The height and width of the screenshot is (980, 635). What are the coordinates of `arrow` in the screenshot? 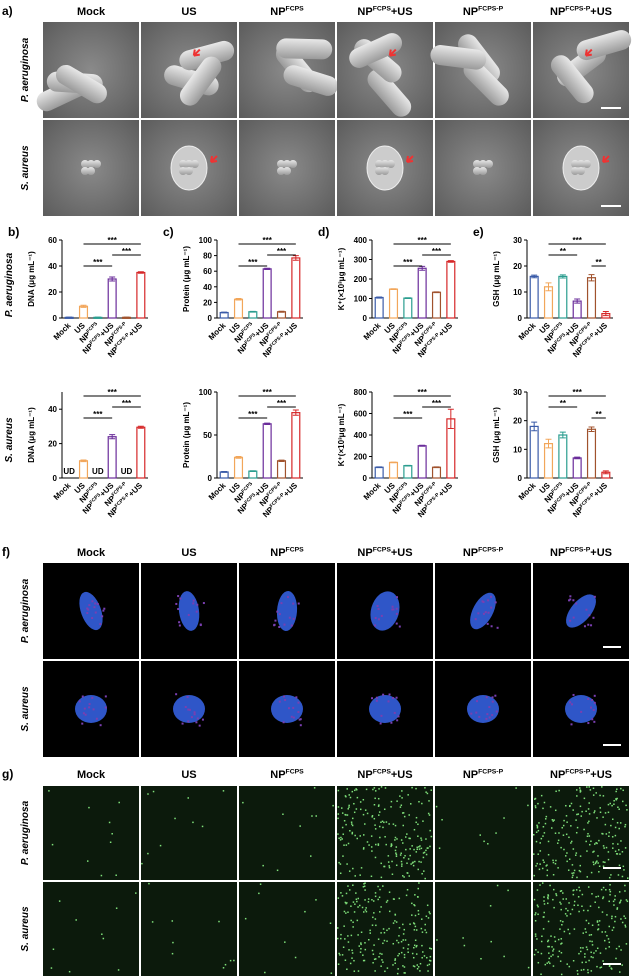 It's located at (214, 159).